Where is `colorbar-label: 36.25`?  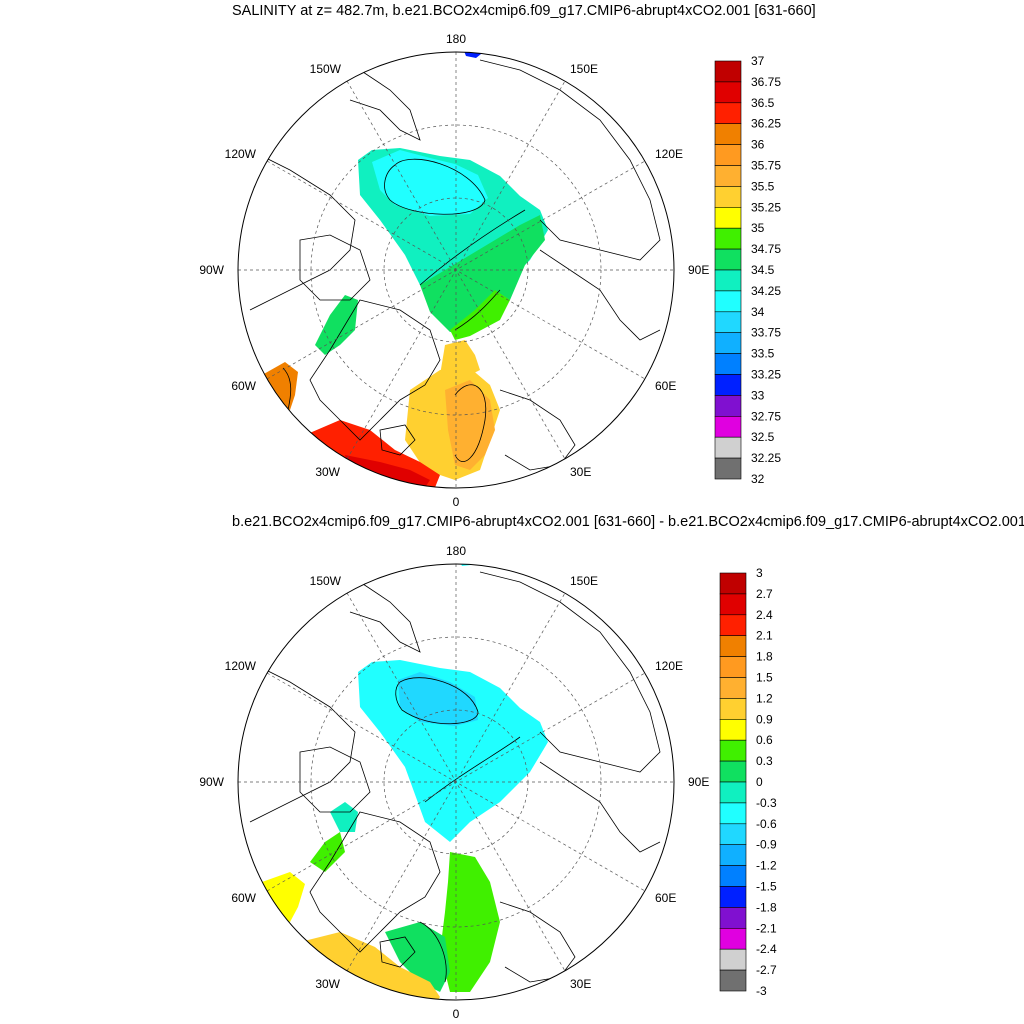 colorbar-label: 36.25 is located at coordinates (766, 124).